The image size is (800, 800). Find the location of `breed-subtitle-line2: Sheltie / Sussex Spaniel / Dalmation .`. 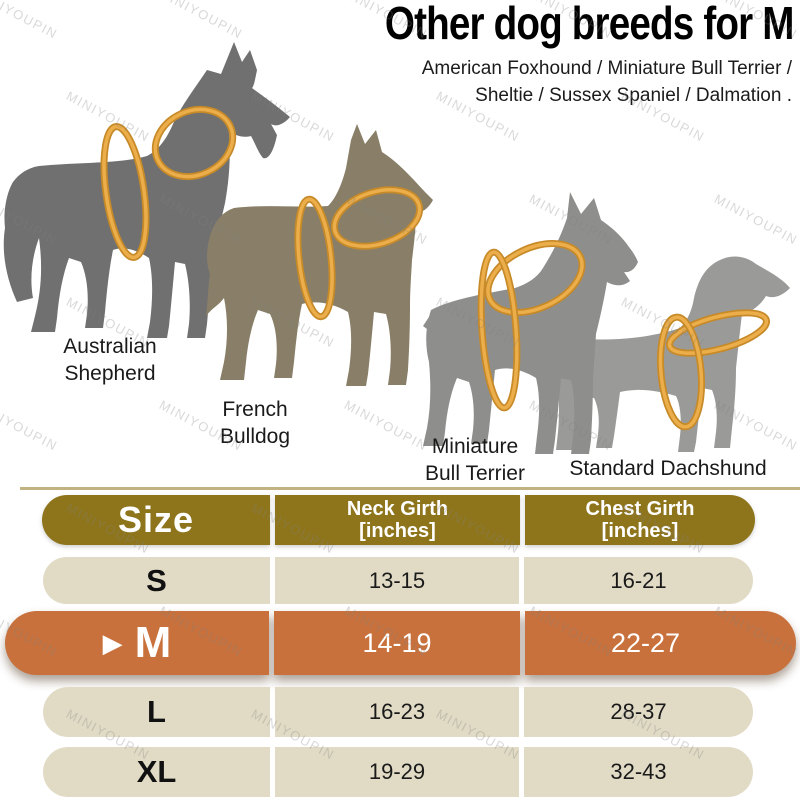

breed-subtitle-line2: Sheltie / Sussex Spaniel / Dalmation . is located at coordinates (633, 95).